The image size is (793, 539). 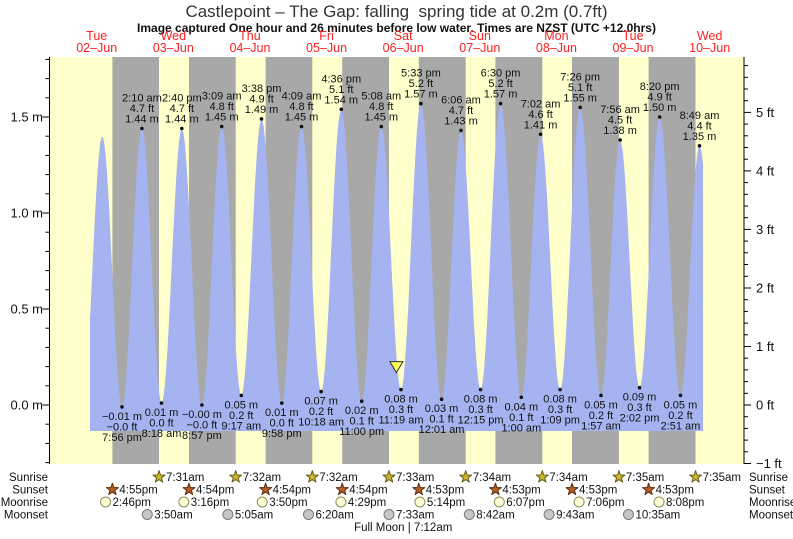 I want to click on low-tide-label: 0.04 m0.1 ft1:00 am, so click(x=521, y=414).